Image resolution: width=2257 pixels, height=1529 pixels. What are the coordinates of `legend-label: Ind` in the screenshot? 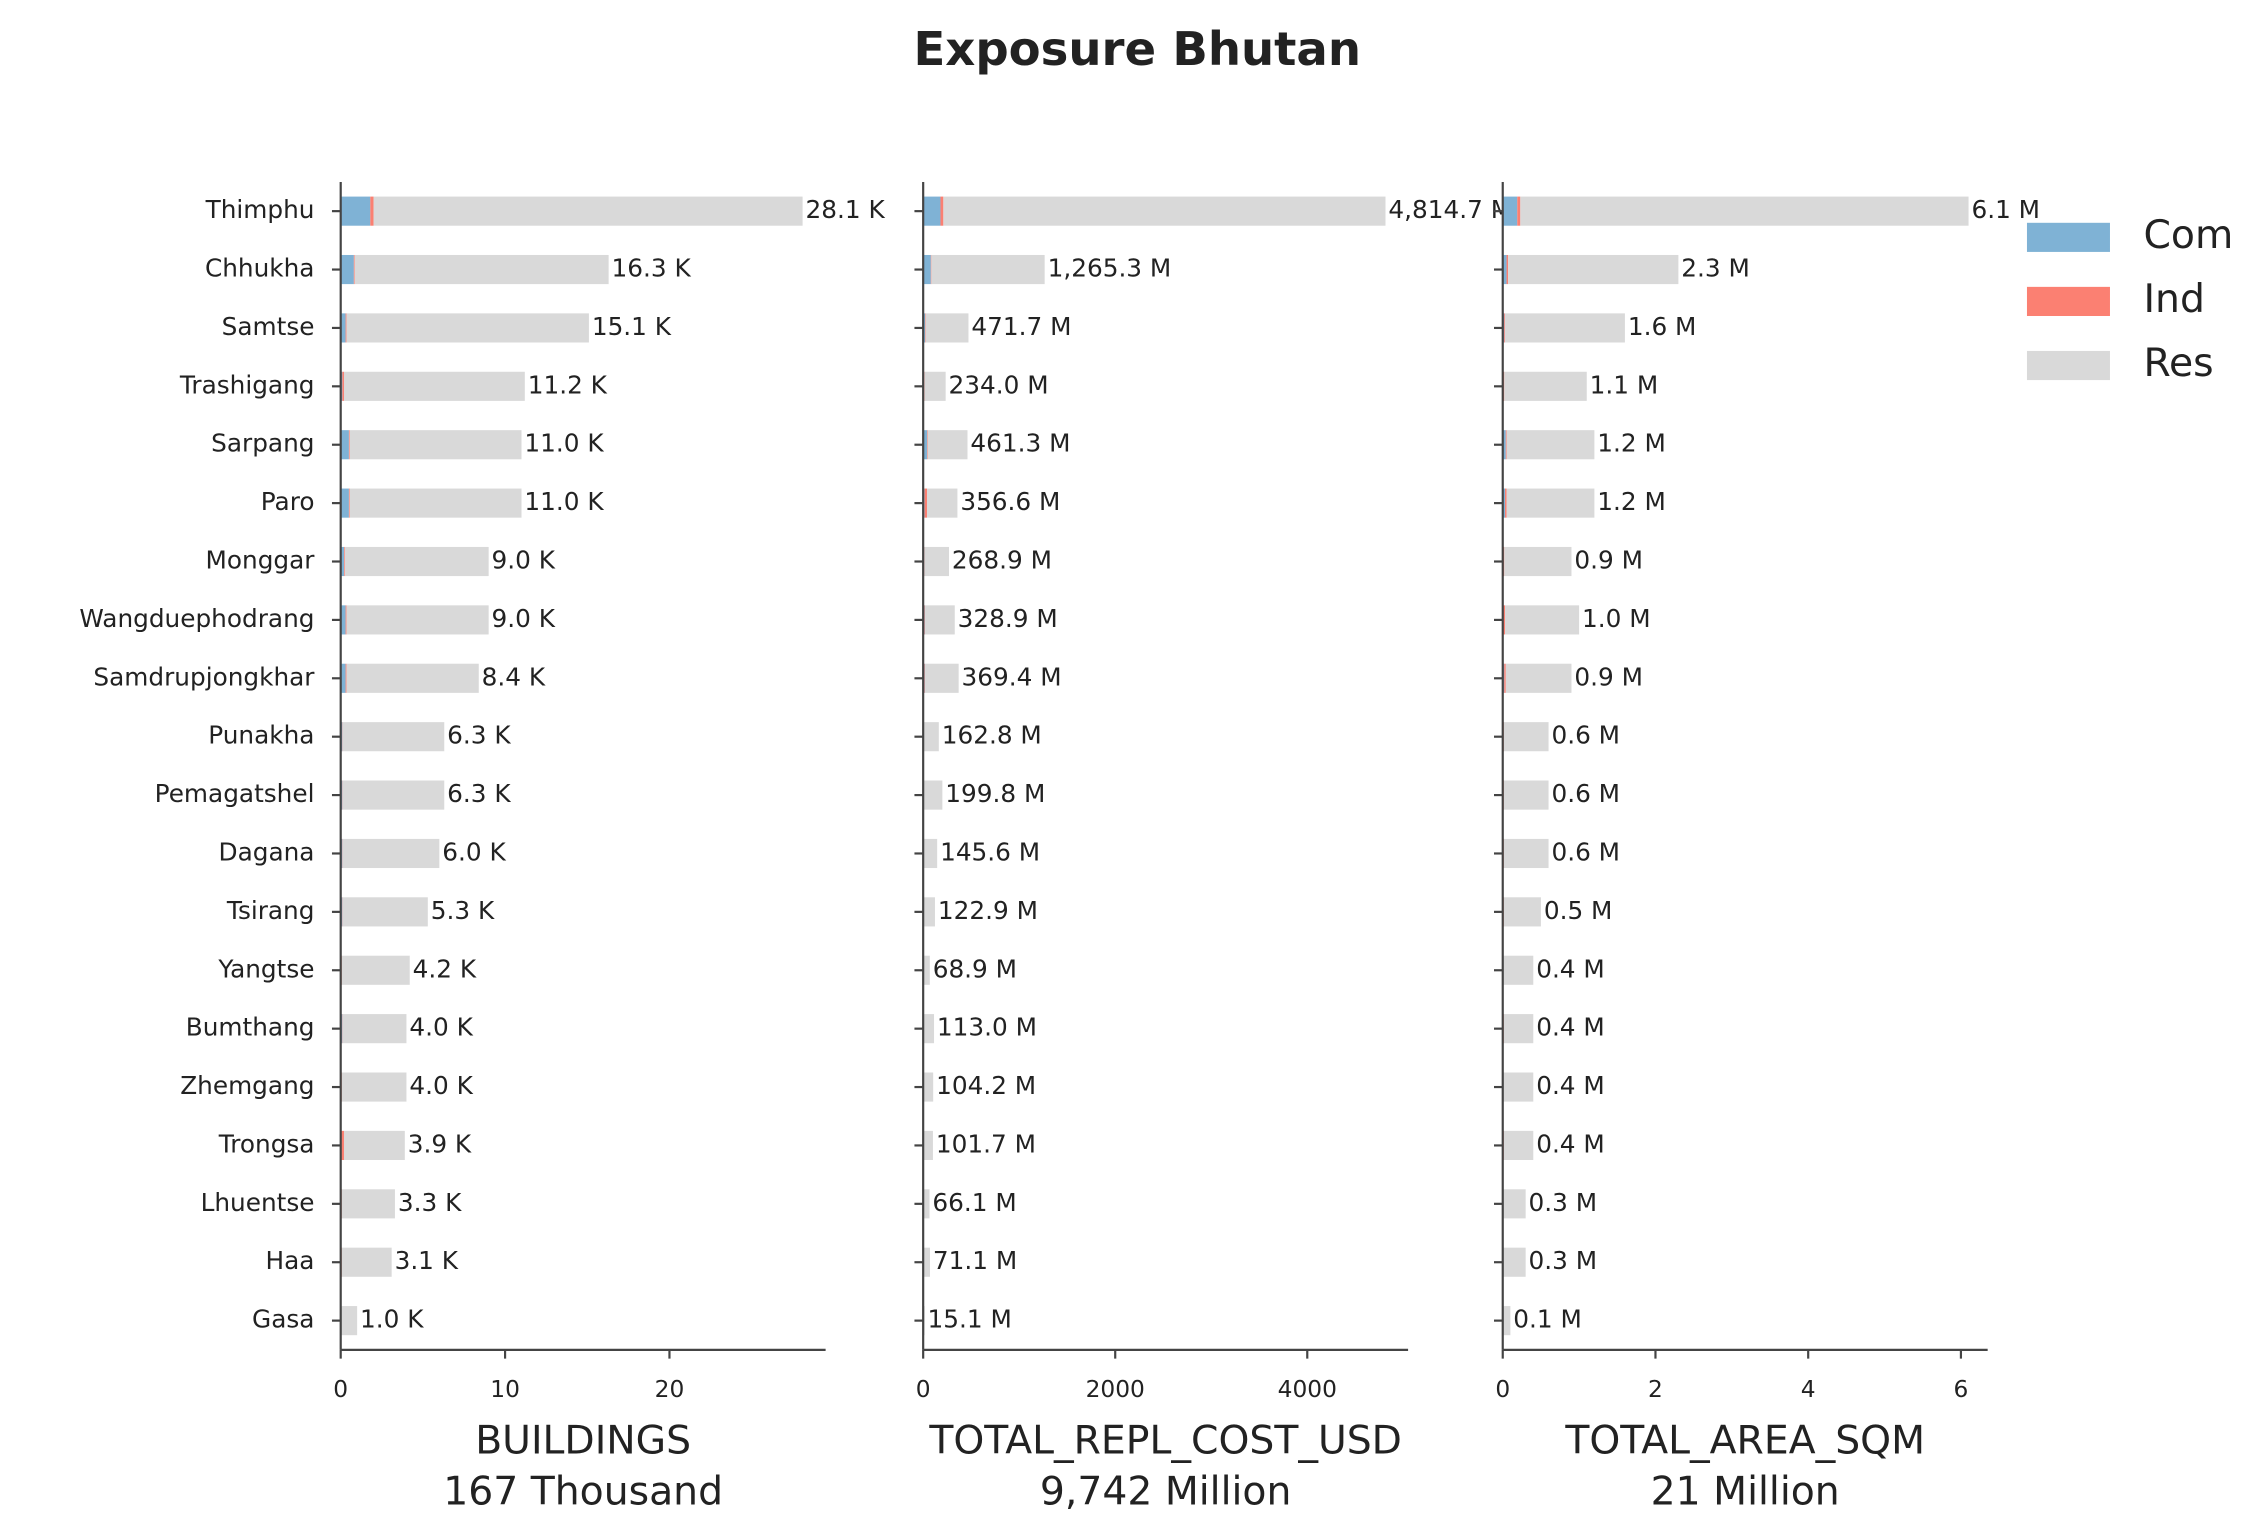 It's located at (2173, 299).